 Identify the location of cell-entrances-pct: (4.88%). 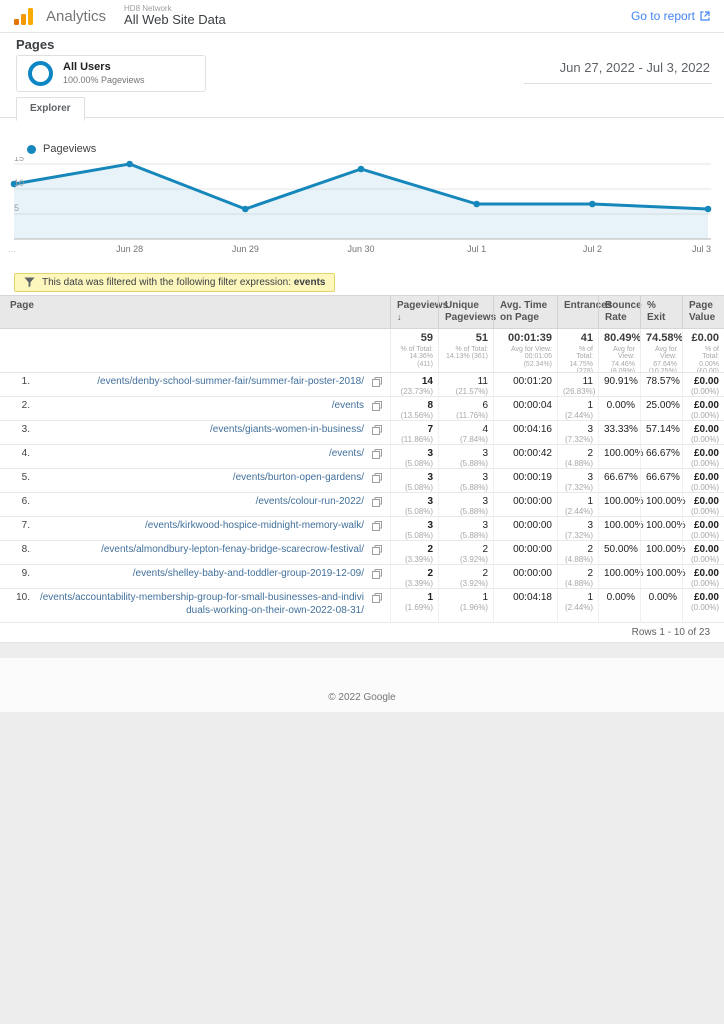
(578, 583).